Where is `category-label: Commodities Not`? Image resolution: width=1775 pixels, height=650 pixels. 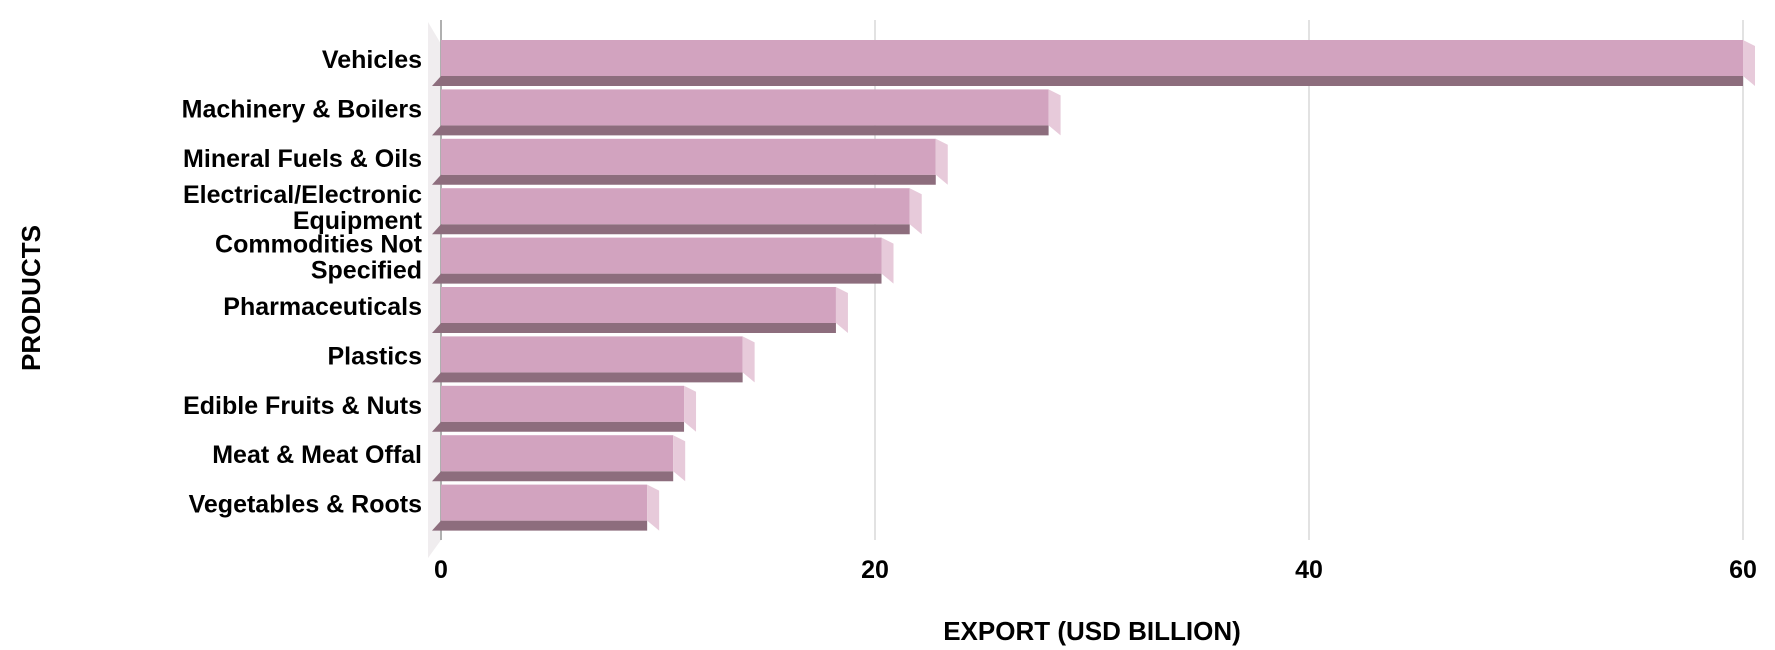
category-label: Commodities Not is located at coordinates (319, 245).